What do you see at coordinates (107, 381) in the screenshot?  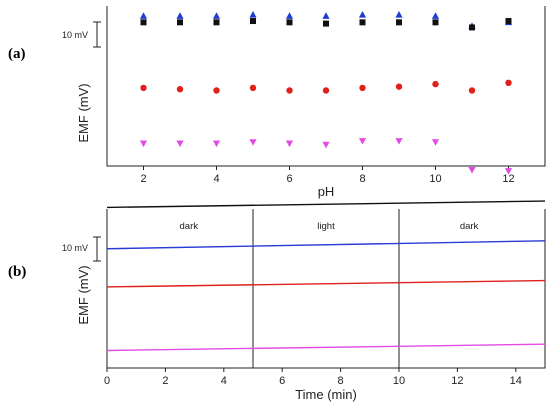 I see `panel-b-x-tick-label: 0` at bounding box center [107, 381].